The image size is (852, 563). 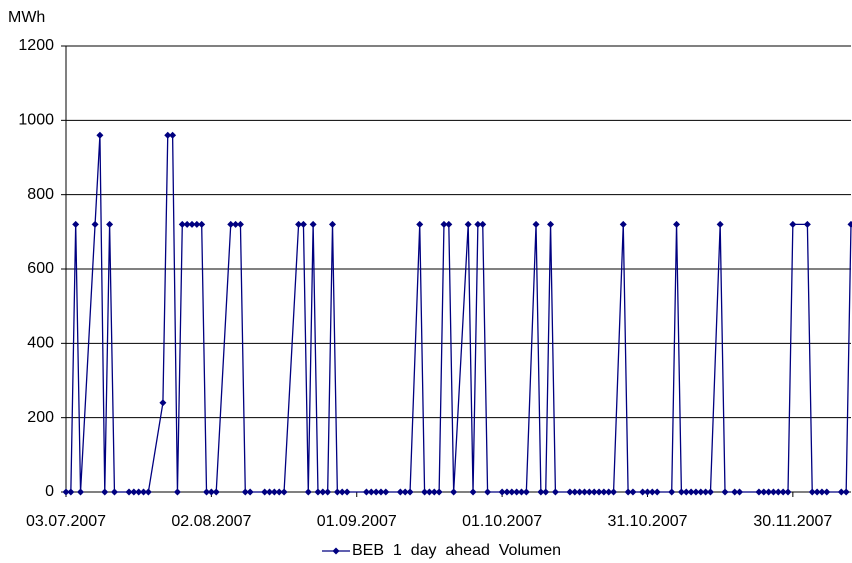 I want to click on x-tick-label: 01.10.2007, so click(x=502, y=521).